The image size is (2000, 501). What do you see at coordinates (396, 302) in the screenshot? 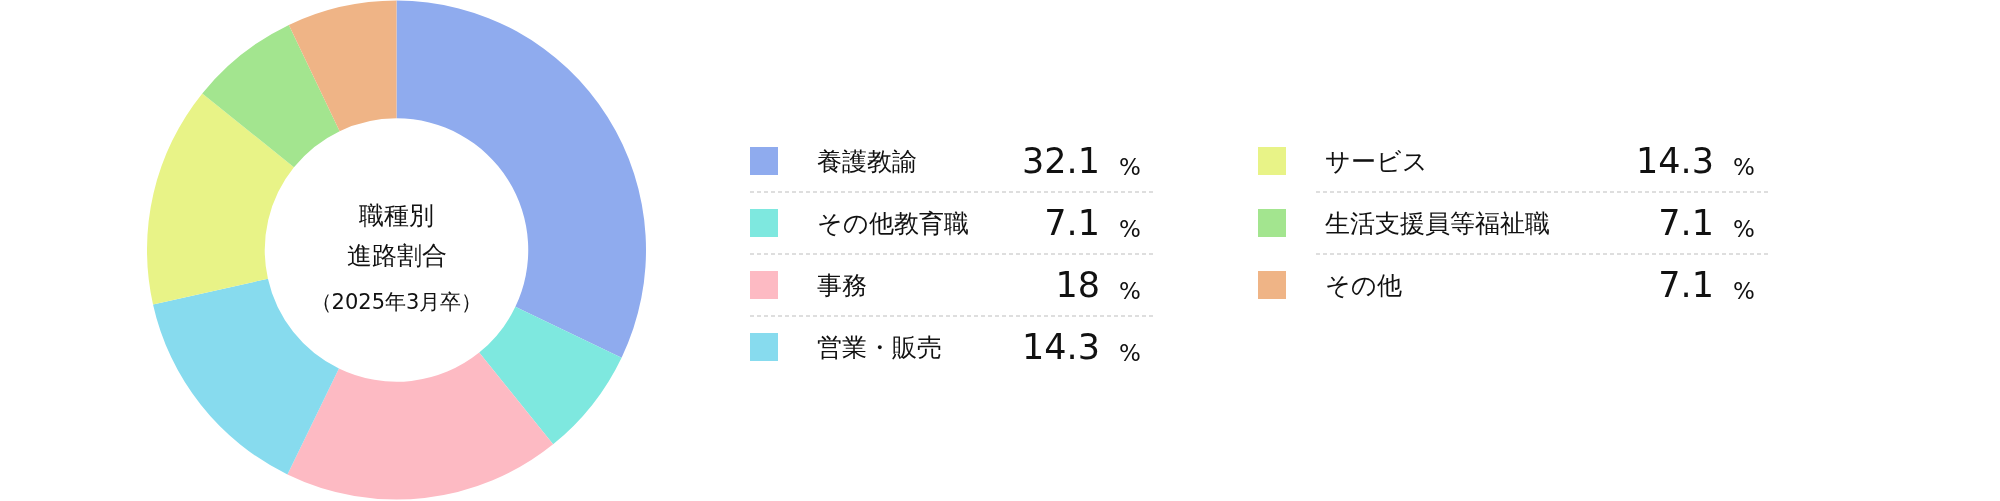
I see `text: （2025年3月卒）` at bounding box center [396, 302].